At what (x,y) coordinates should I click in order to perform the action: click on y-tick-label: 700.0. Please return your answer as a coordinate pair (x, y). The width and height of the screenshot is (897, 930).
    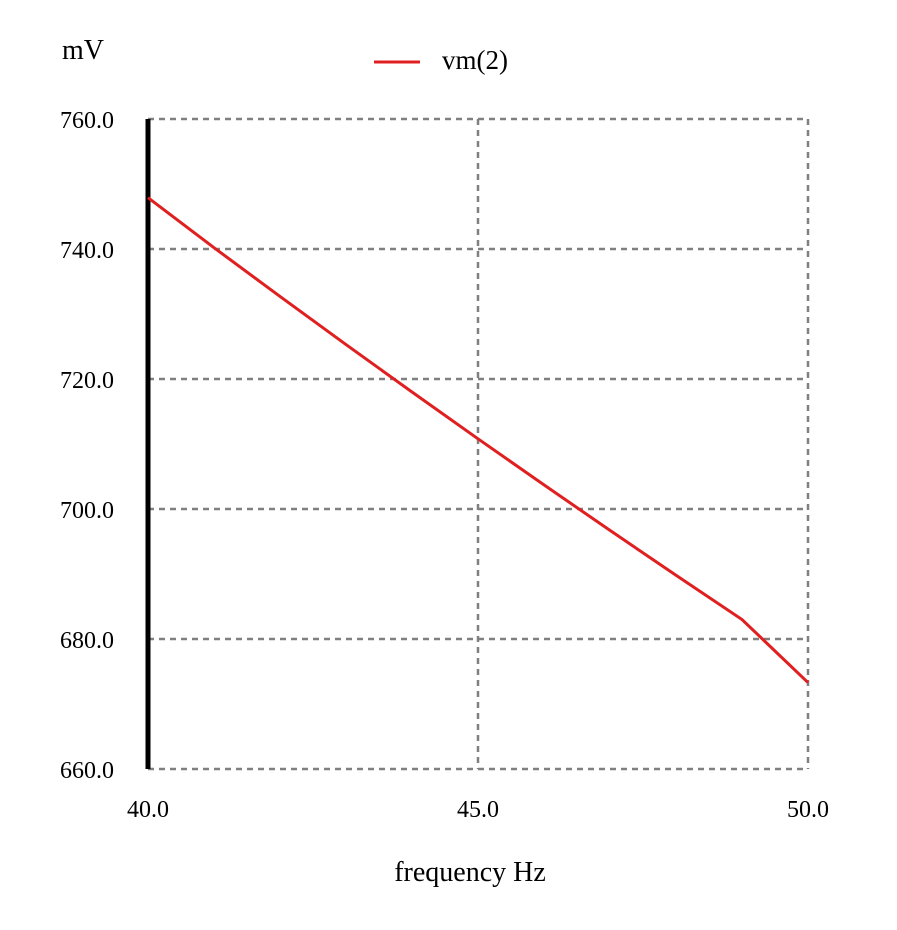
    Looking at the image, I should click on (87, 511).